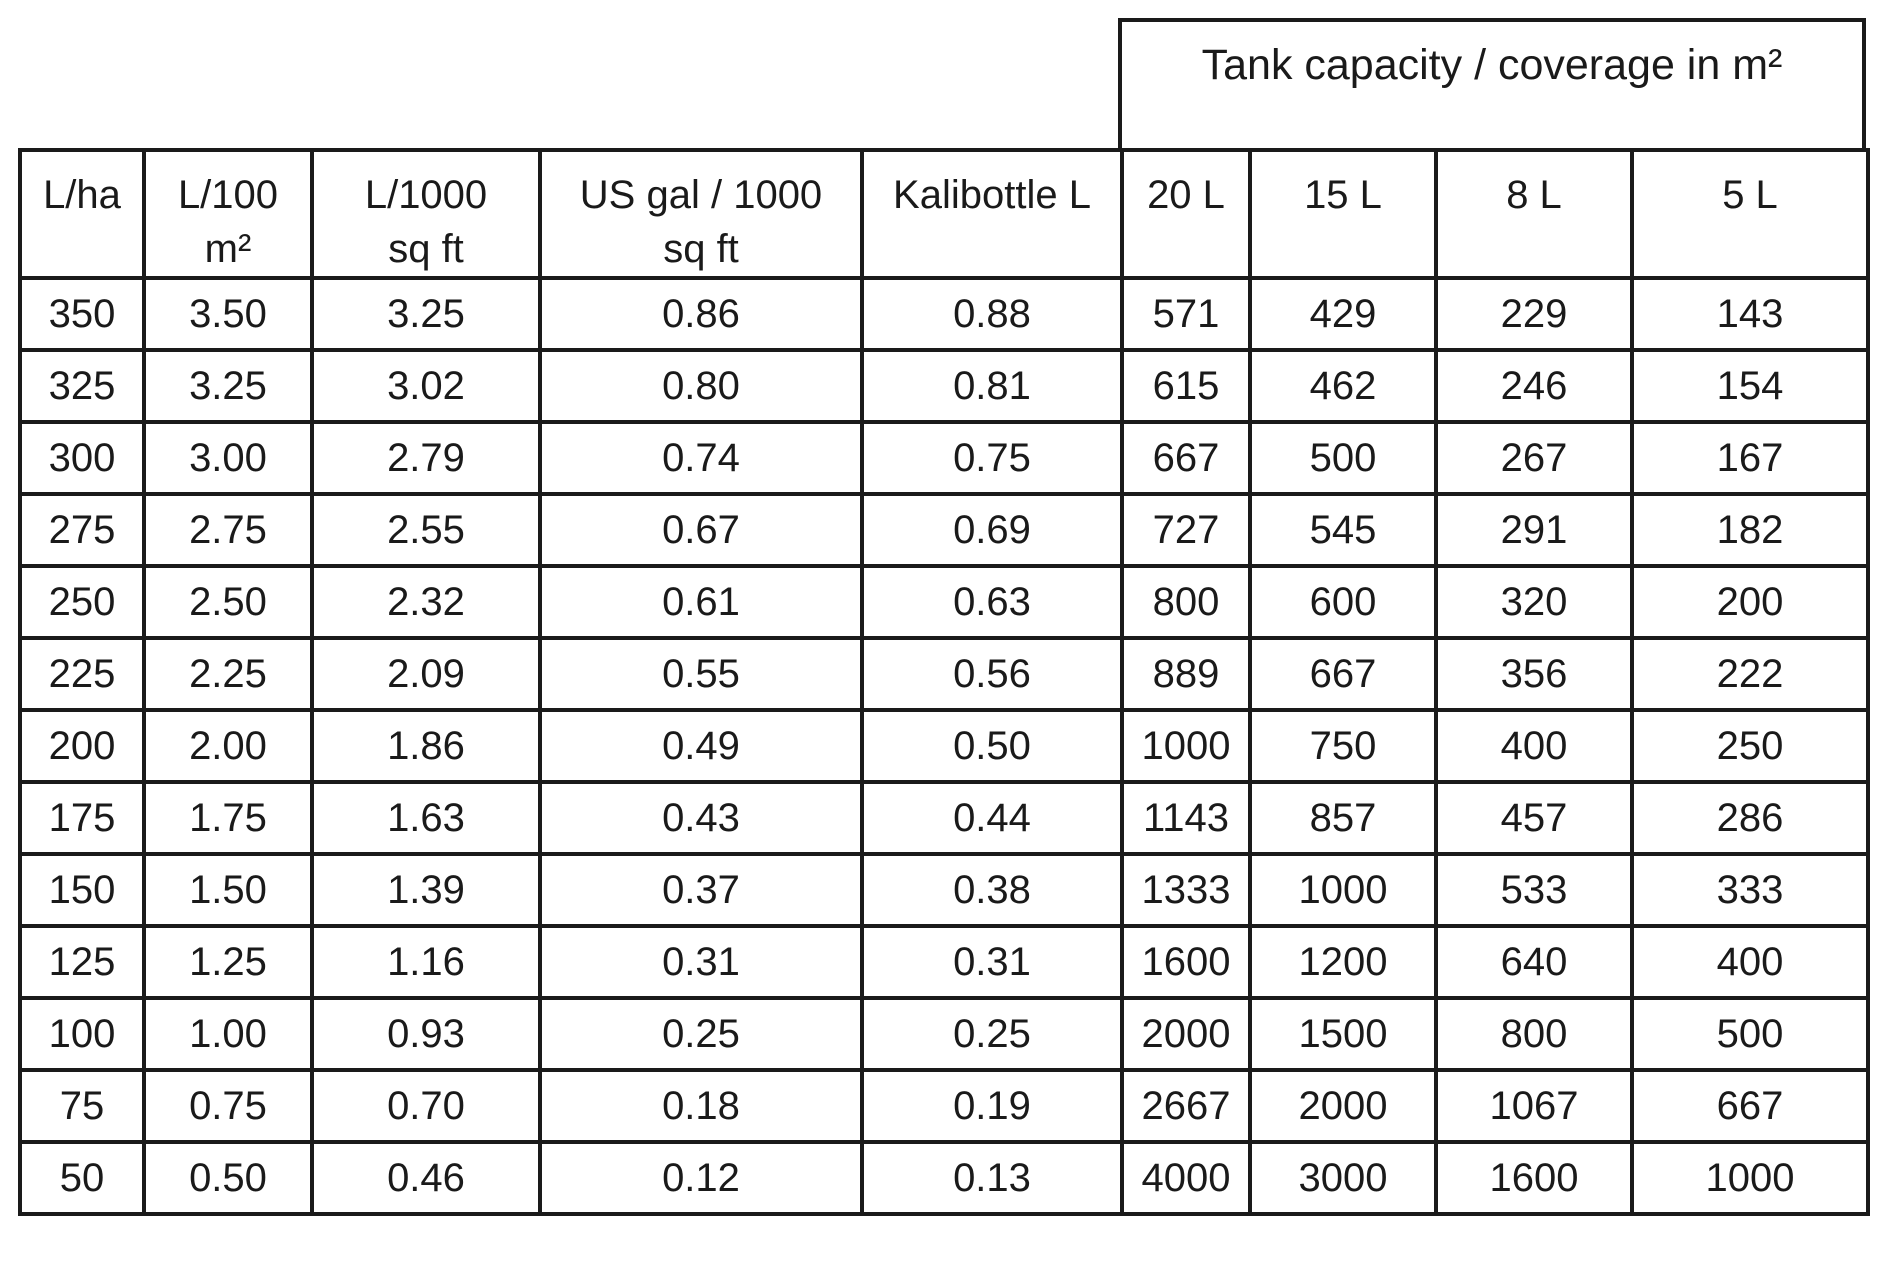  Describe the element at coordinates (701, 386) in the screenshot. I see `table-cell: 0.80` at that location.